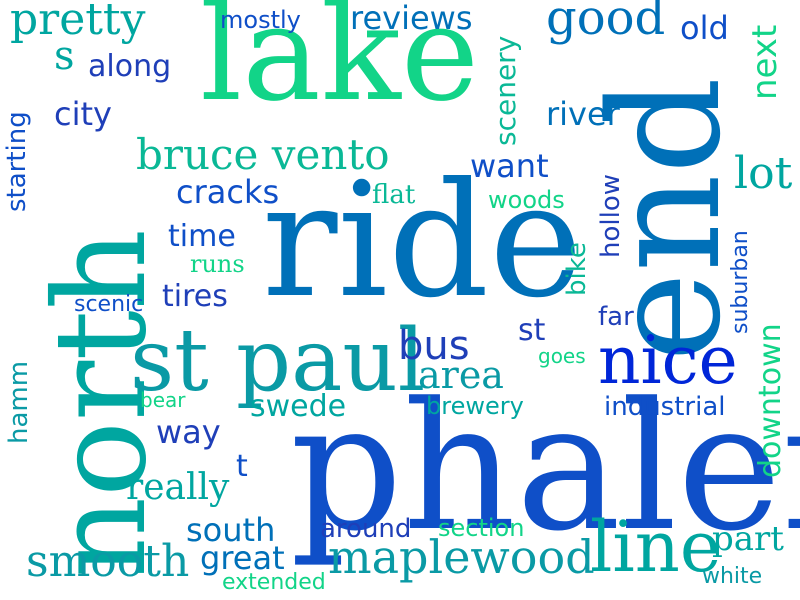  Describe the element at coordinates (178, 487) in the screenshot. I see `word-really: really` at that location.